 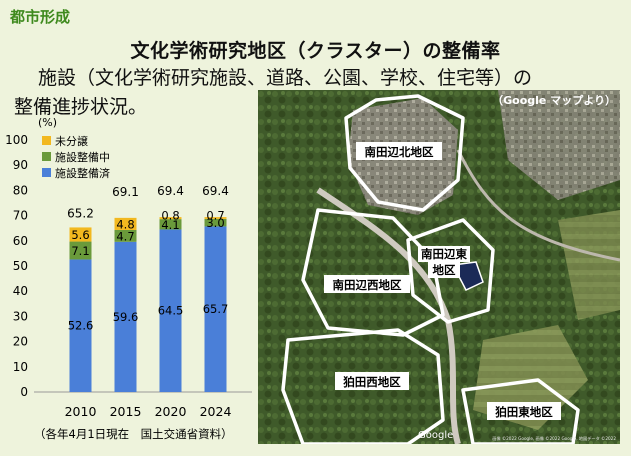 I want to click on data-label: 4.8, so click(x=125, y=224).